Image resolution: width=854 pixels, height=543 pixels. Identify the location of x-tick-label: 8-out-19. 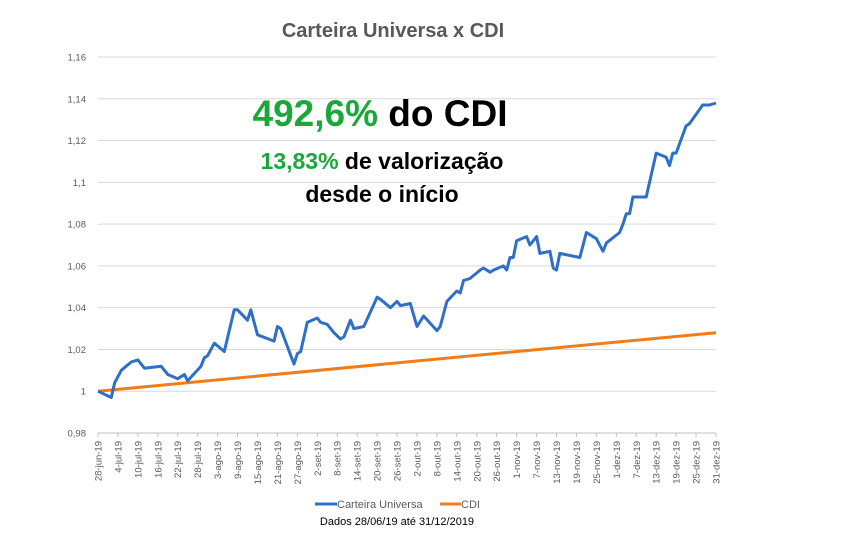
(437, 458).